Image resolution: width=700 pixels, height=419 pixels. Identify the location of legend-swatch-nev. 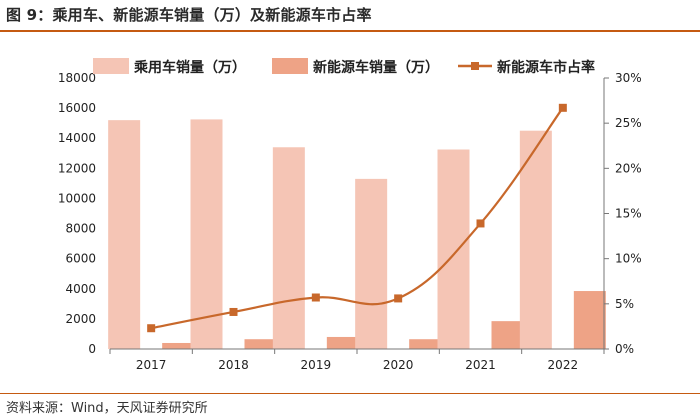
(290, 66).